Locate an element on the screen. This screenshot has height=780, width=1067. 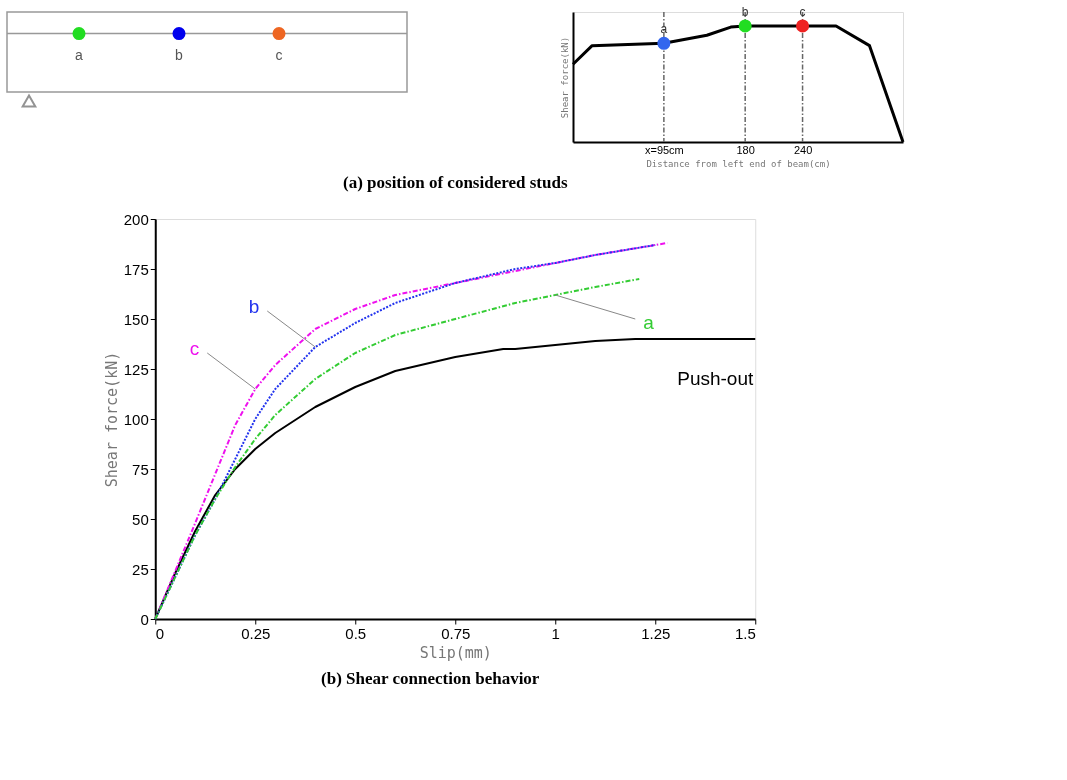
x-tick-label: 240 is located at coordinates (803, 149).